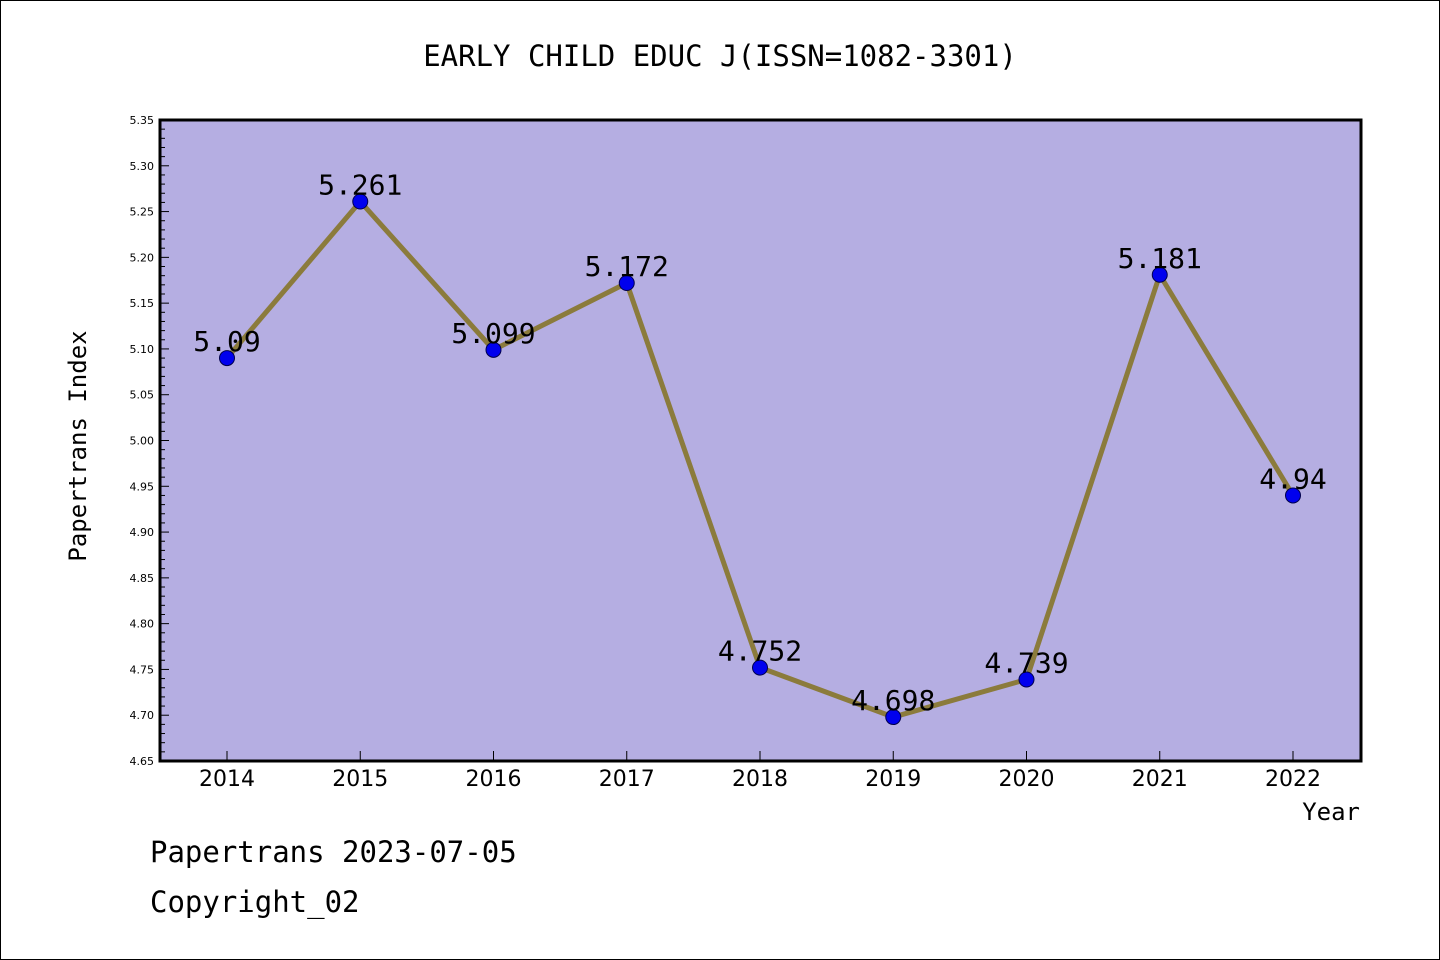 This screenshot has width=1440, height=960. I want to click on x-tick-label: 2022, so click(1293, 779).